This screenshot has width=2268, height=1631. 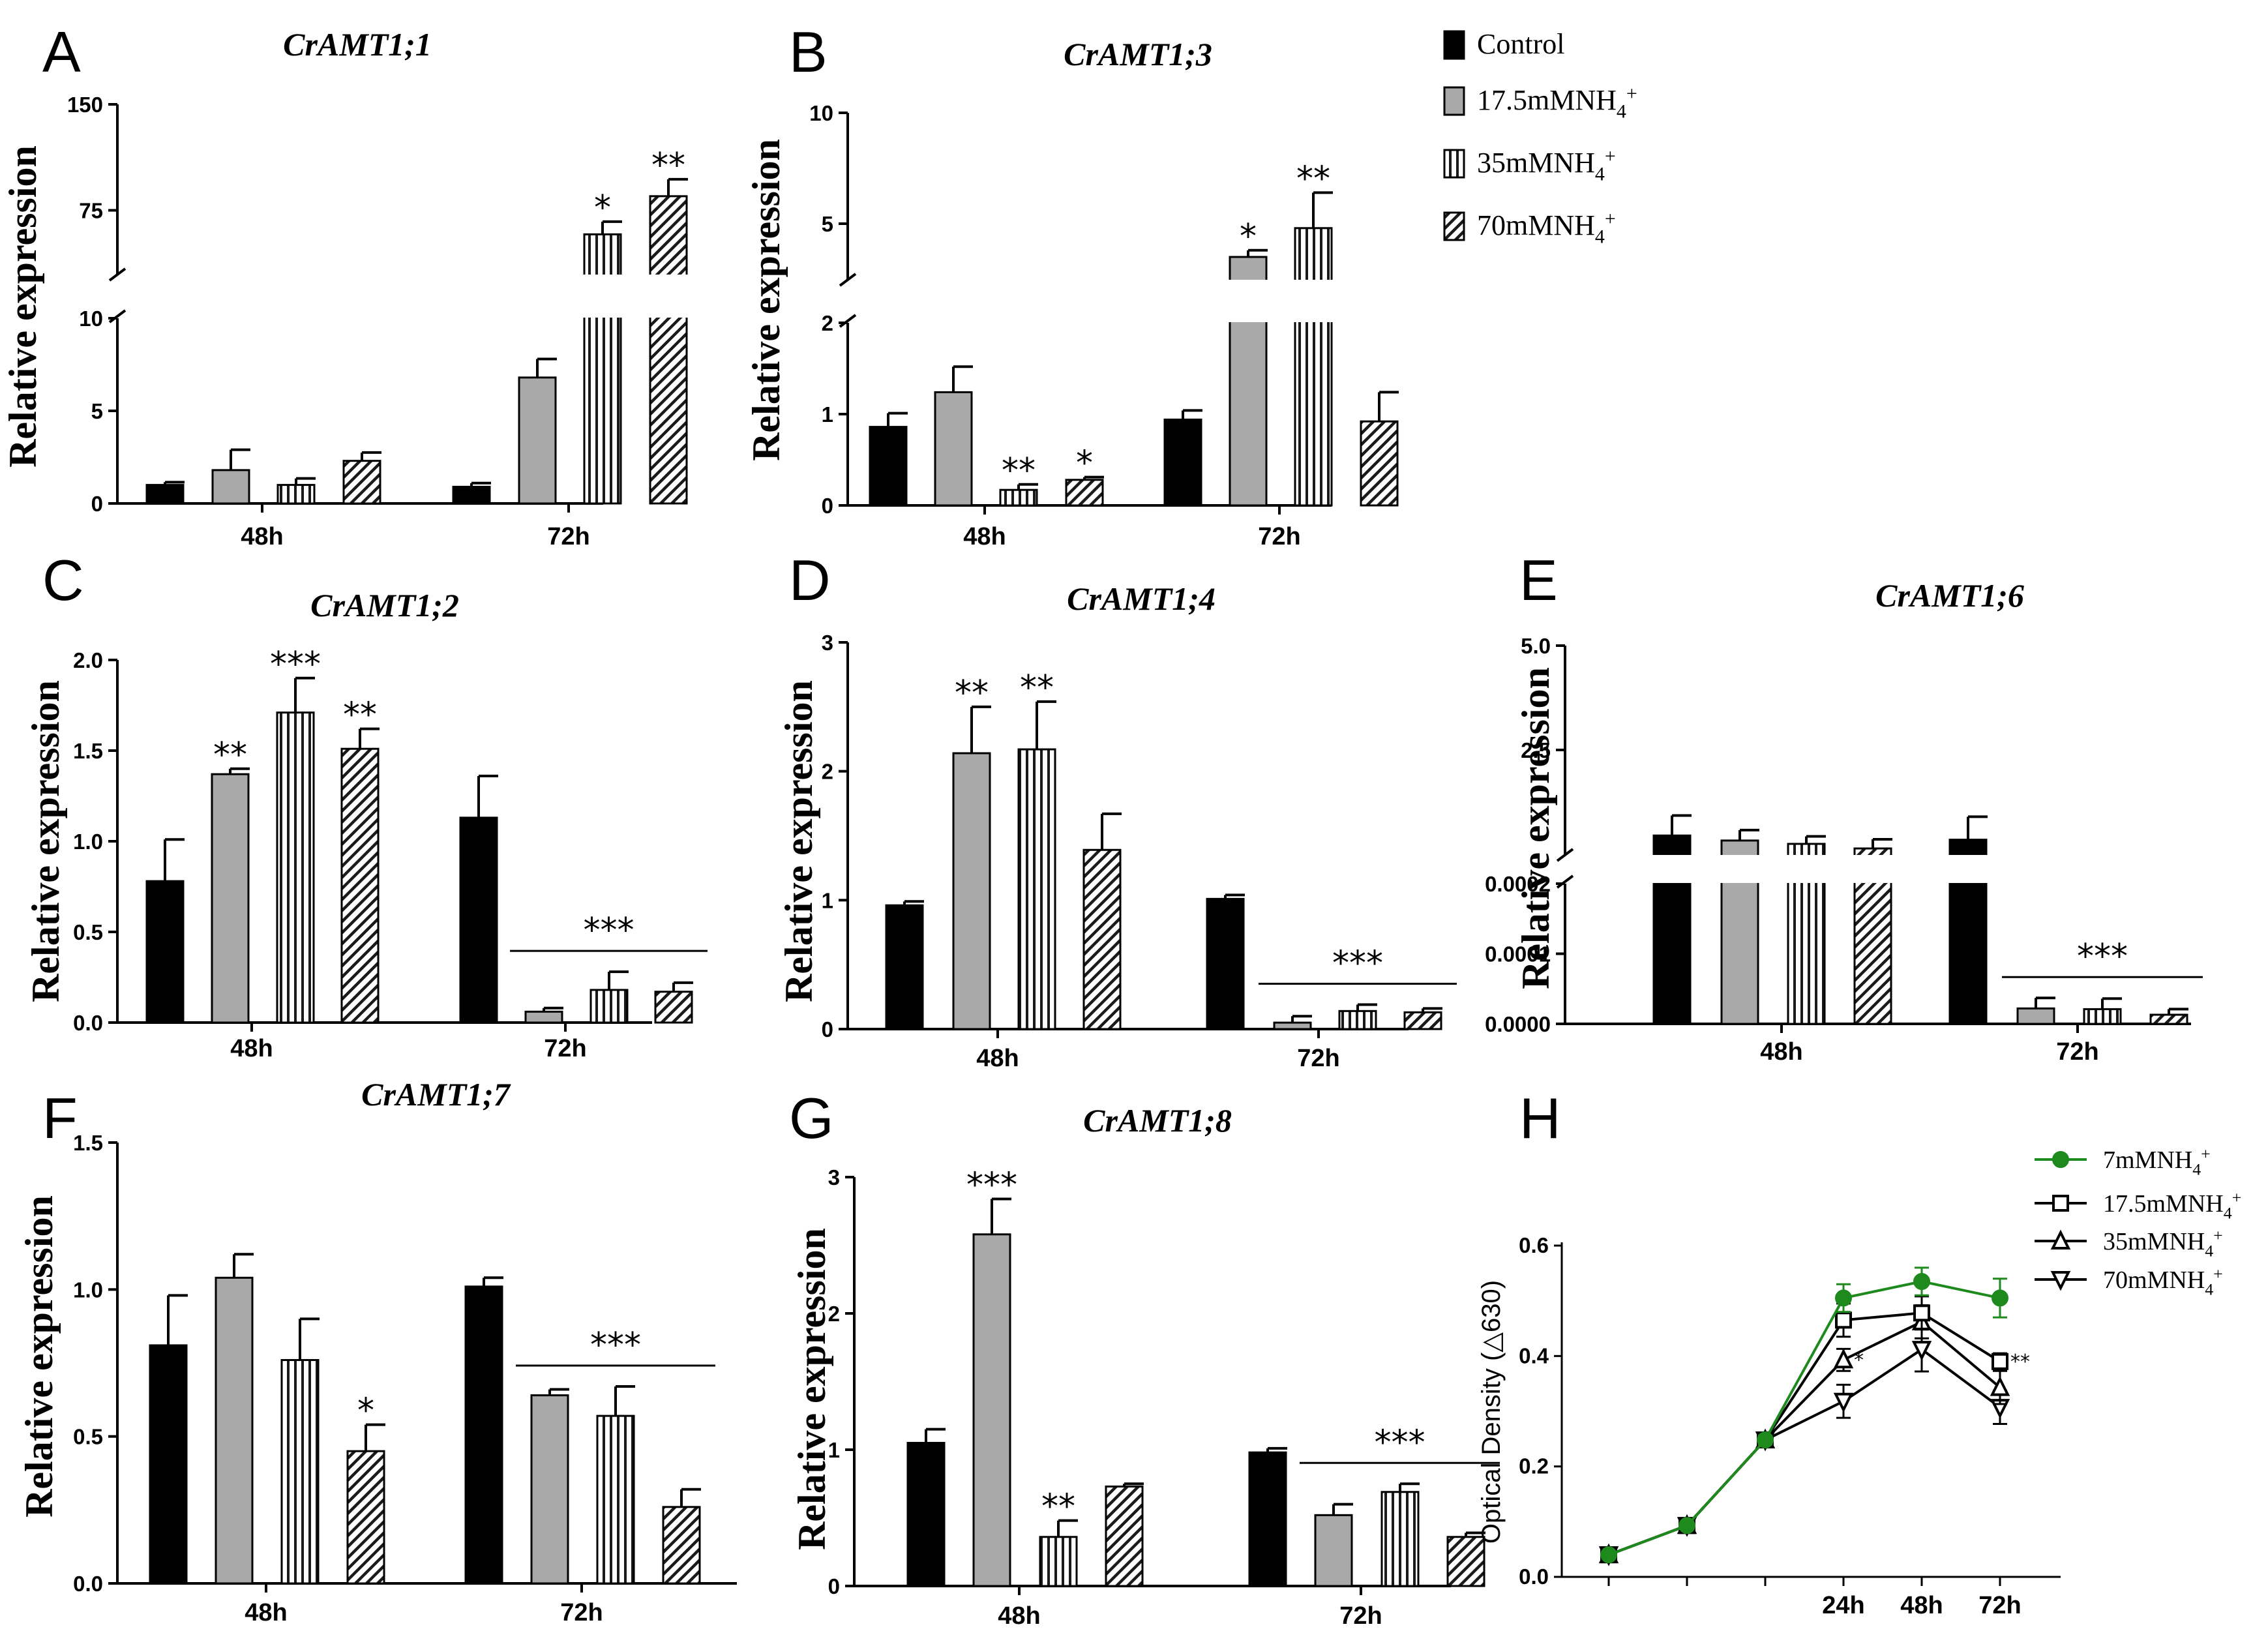 What do you see at coordinates (1534, 1245) in the screenshot?
I see `y-tick-label: 0.6` at bounding box center [1534, 1245].